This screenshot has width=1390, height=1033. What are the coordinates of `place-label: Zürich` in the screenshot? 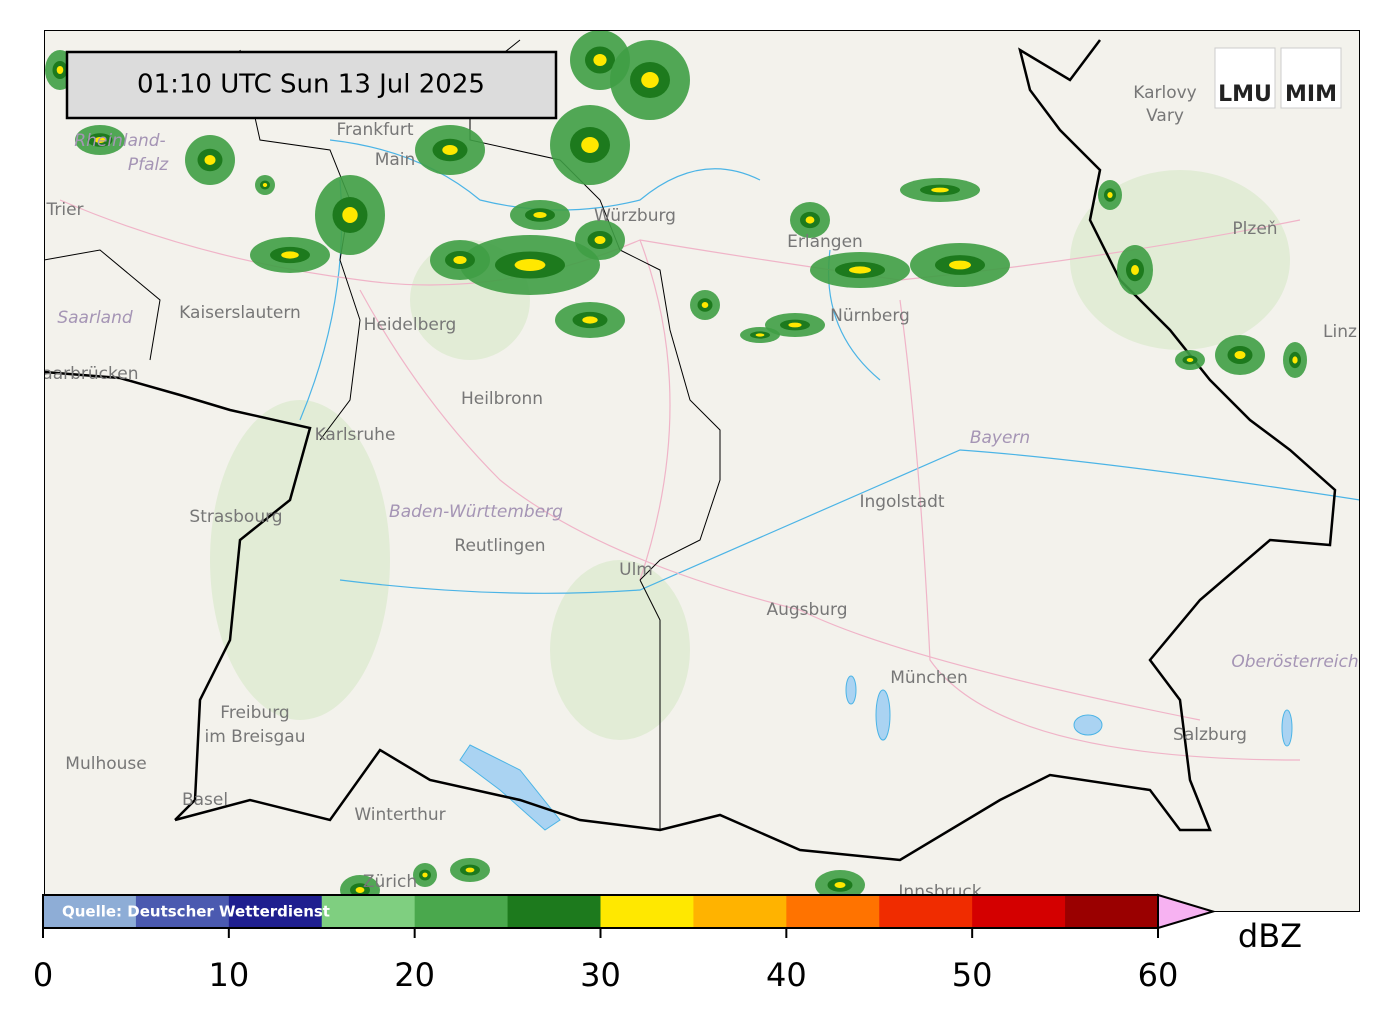 It's located at (390, 882).